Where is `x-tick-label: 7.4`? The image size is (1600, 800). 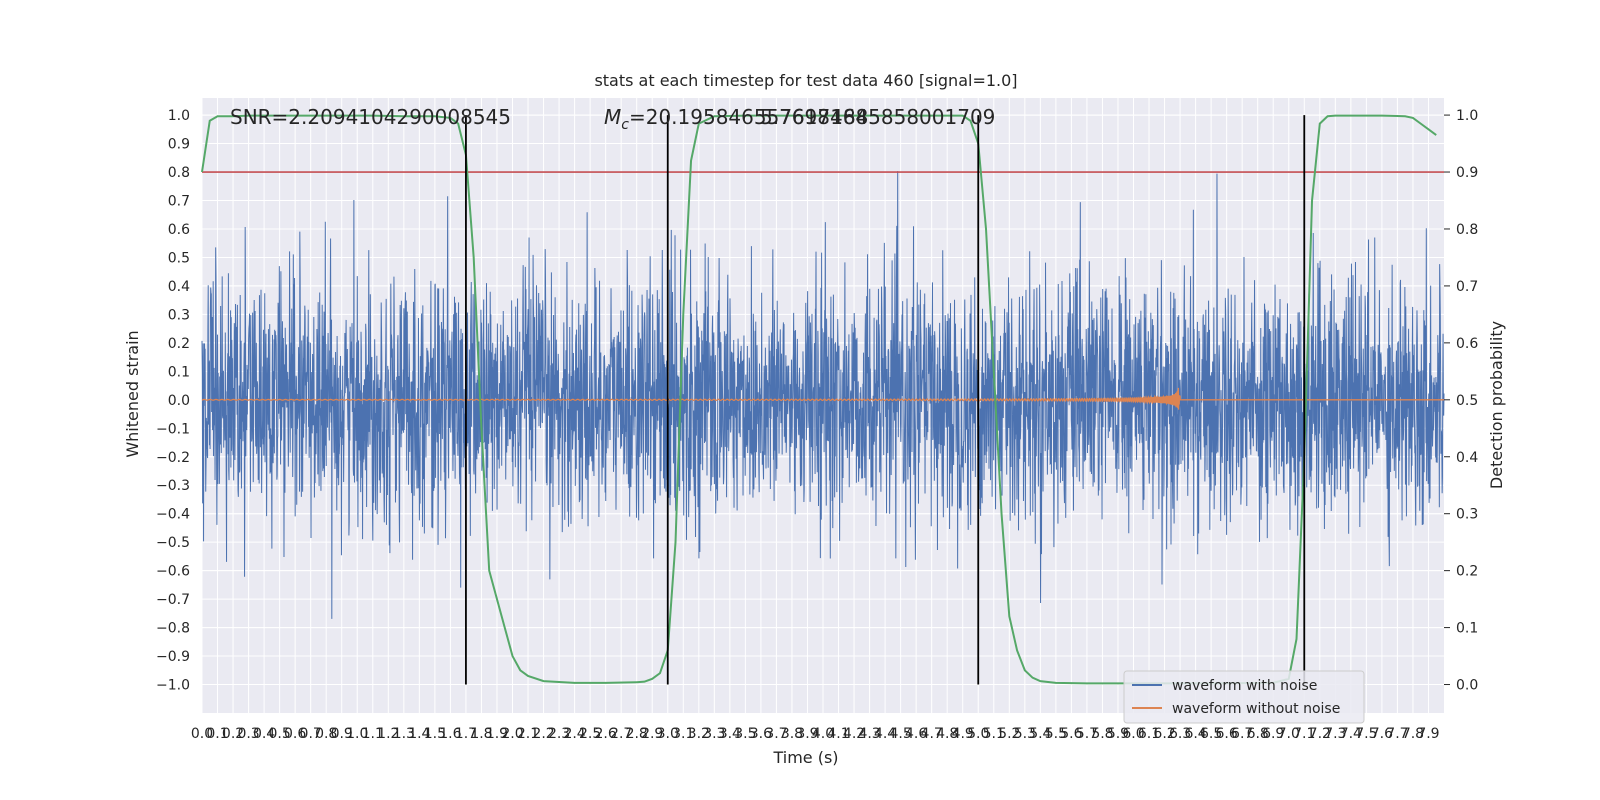
x-tick-label: 7.4 is located at coordinates (1351, 734).